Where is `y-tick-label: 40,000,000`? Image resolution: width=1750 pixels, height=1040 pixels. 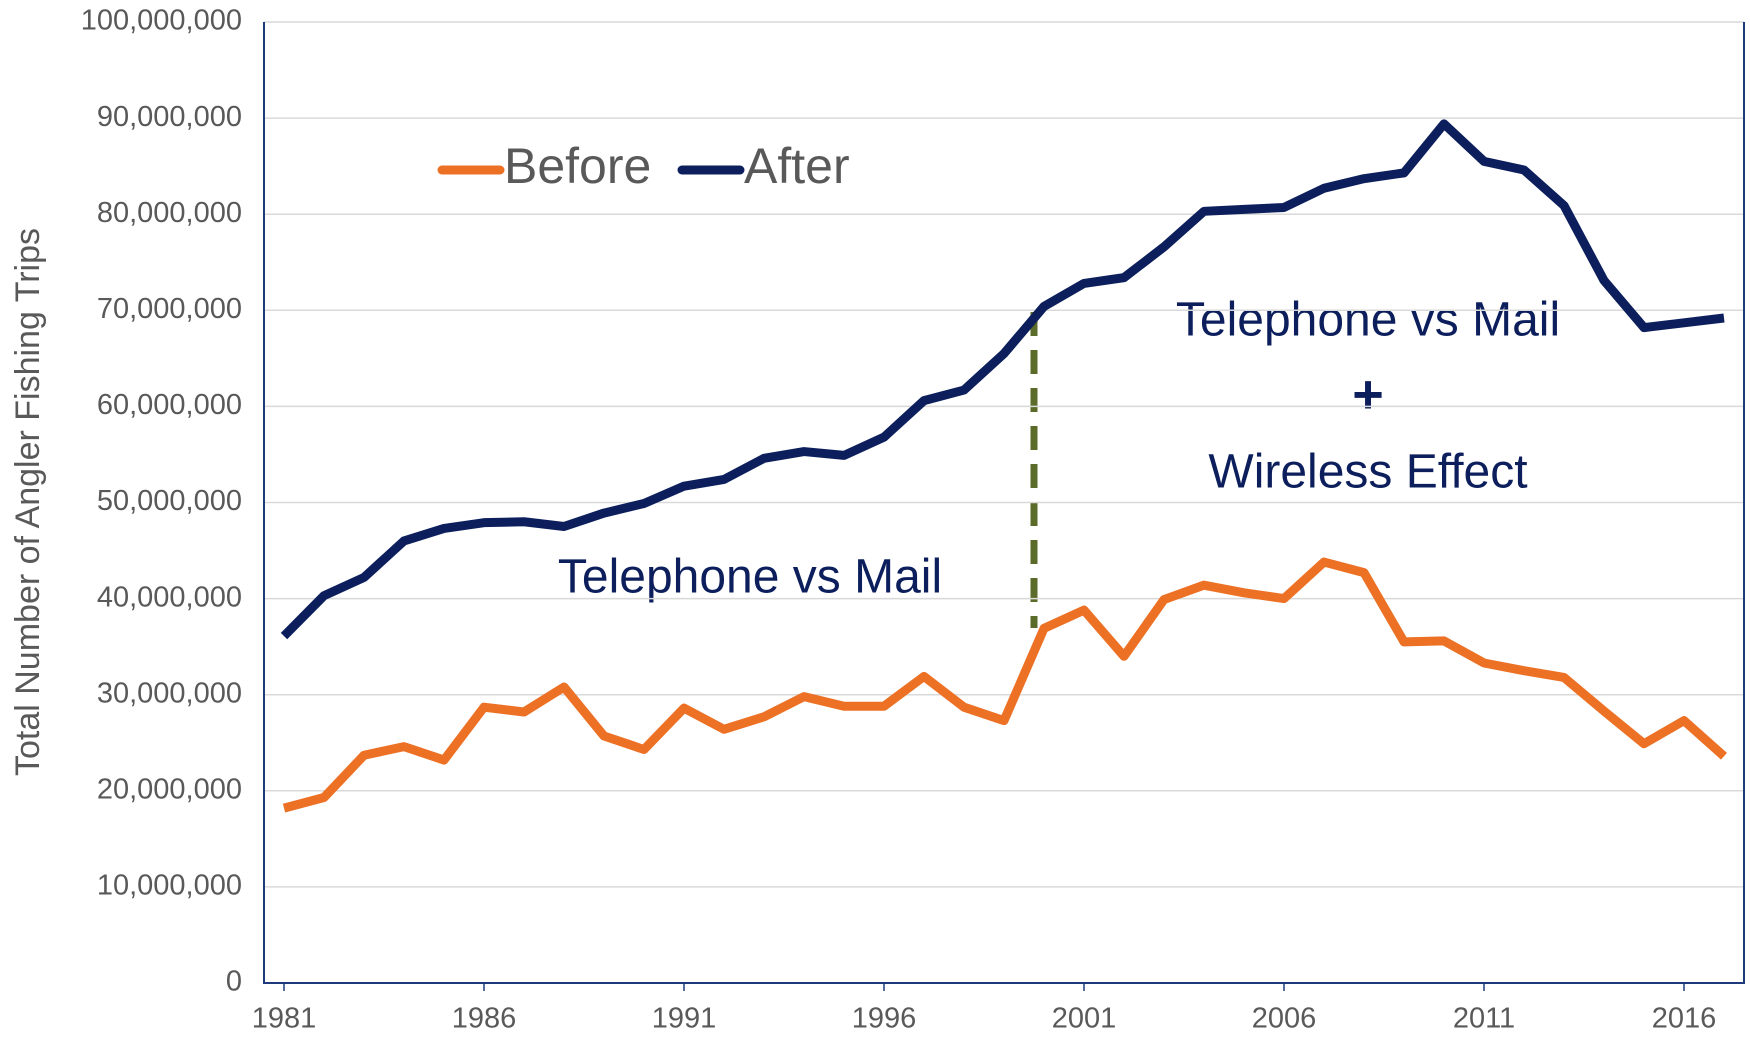 y-tick-label: 40,000,000 is located at coordinates (169, 597).